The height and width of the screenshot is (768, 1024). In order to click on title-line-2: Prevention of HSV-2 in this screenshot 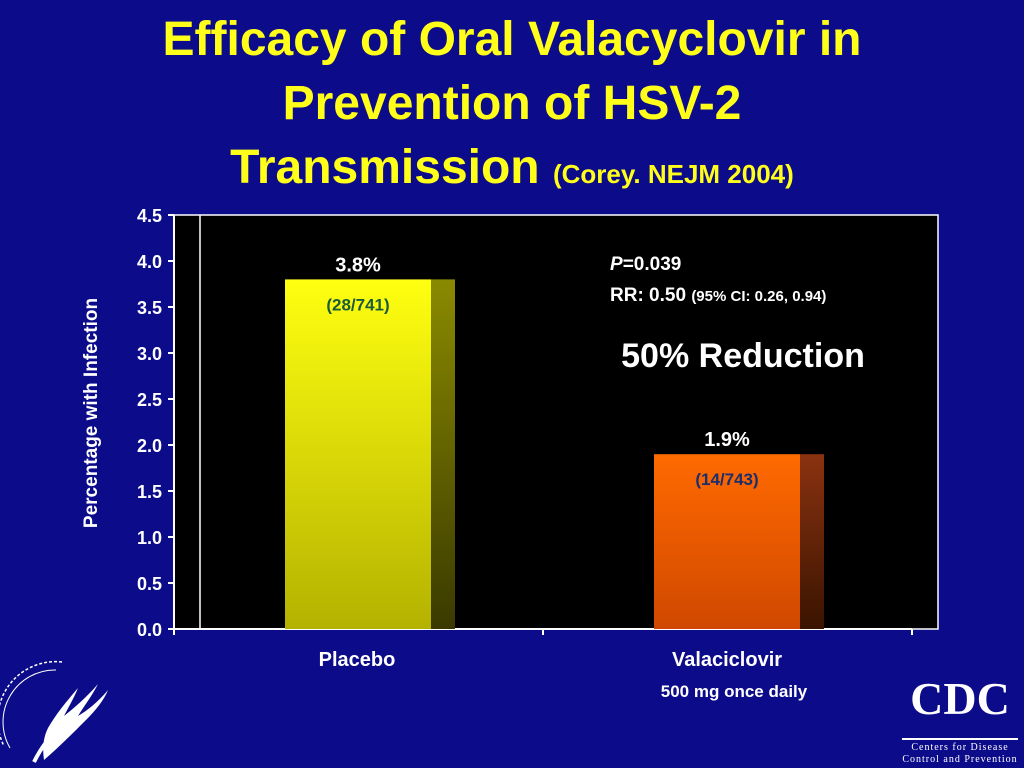, I will do `click(512, 103)`.